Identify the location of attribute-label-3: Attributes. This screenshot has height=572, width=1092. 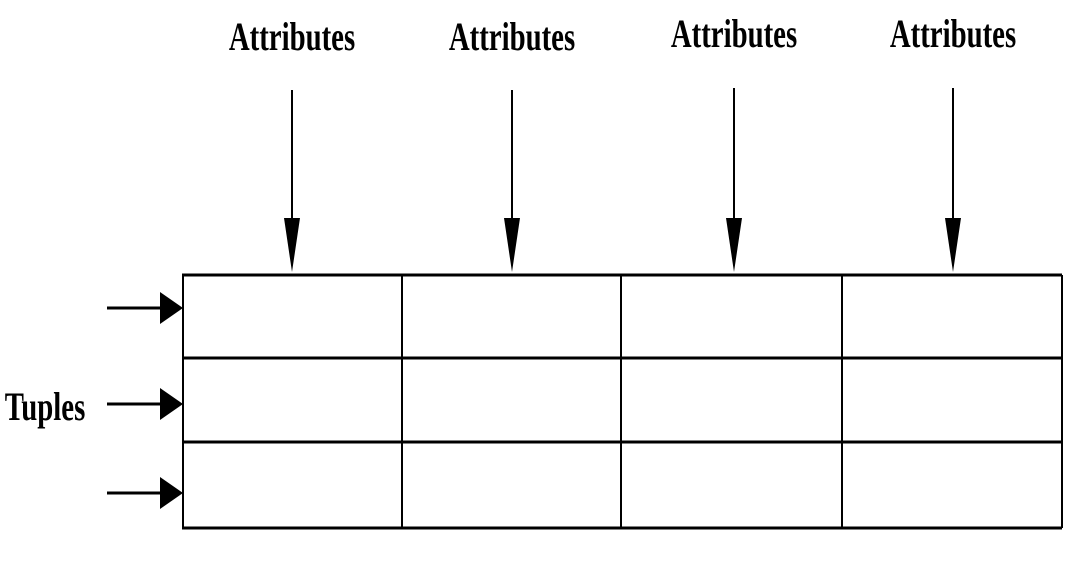
(734, 33).